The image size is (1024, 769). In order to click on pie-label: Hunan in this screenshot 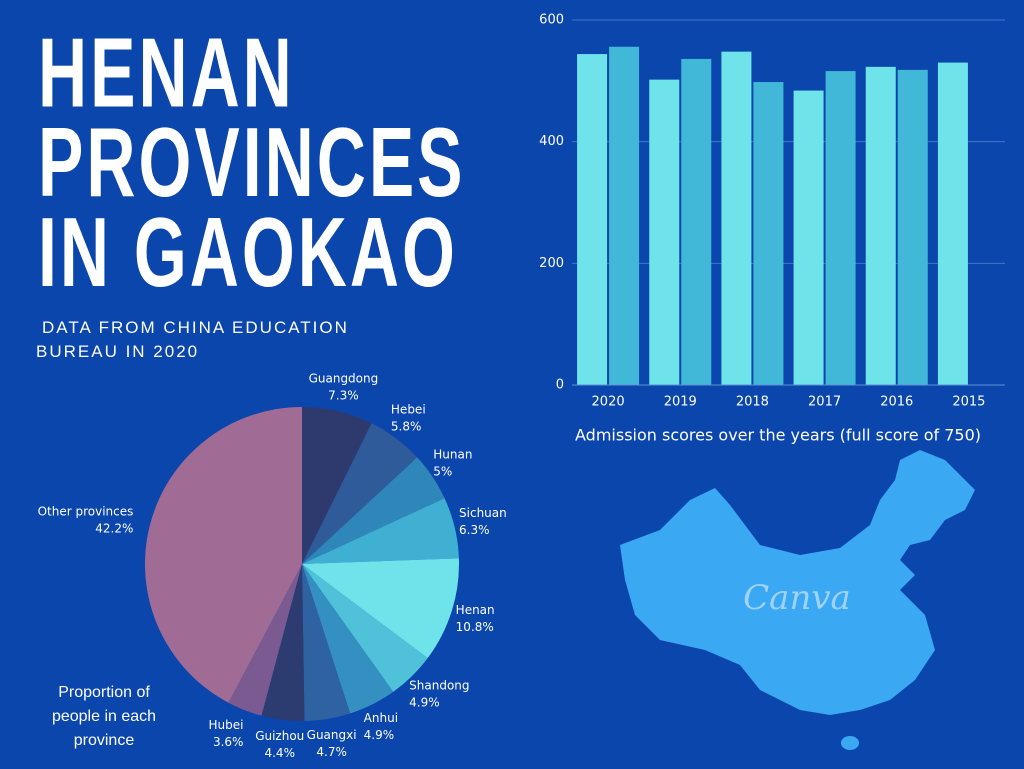, I will do `click(452, 454)`.